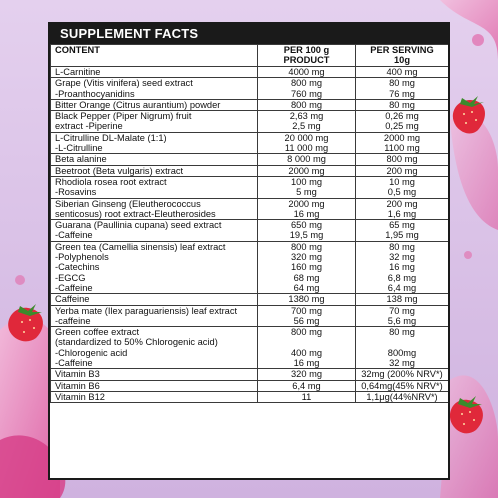 Image resolution: width=498 pixels, height=498 pixels. I want to click on per100-line: 2,5 mg, so click(306, 126).